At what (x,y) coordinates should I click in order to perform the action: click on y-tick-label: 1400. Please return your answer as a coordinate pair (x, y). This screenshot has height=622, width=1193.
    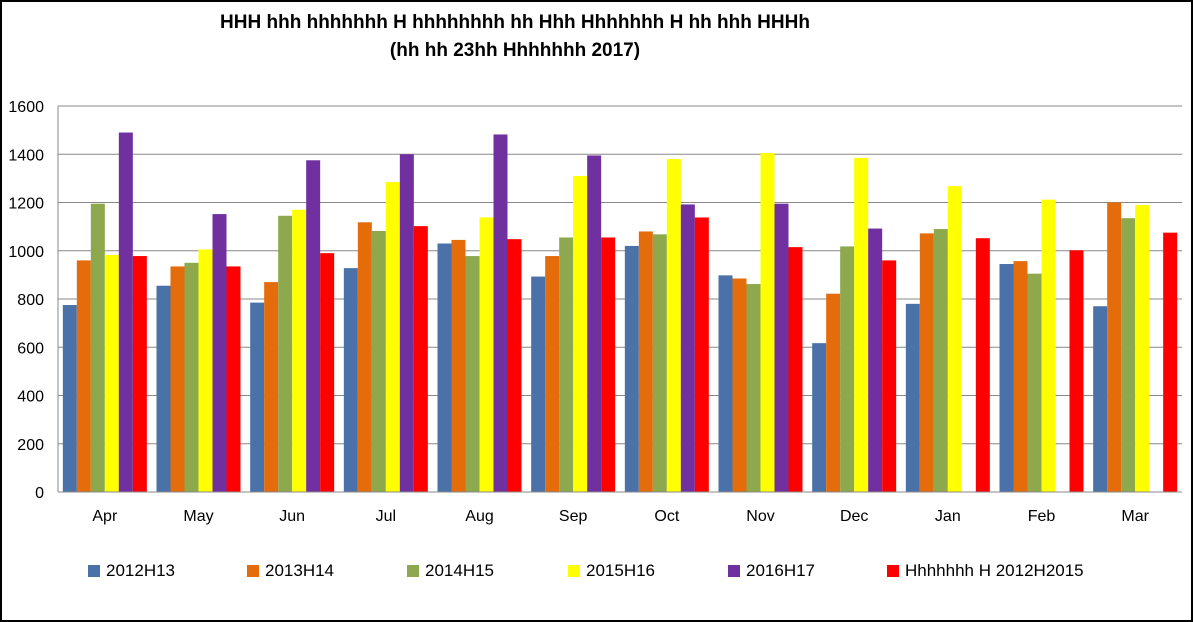
    Looking at the image, I should click on (26, 155).